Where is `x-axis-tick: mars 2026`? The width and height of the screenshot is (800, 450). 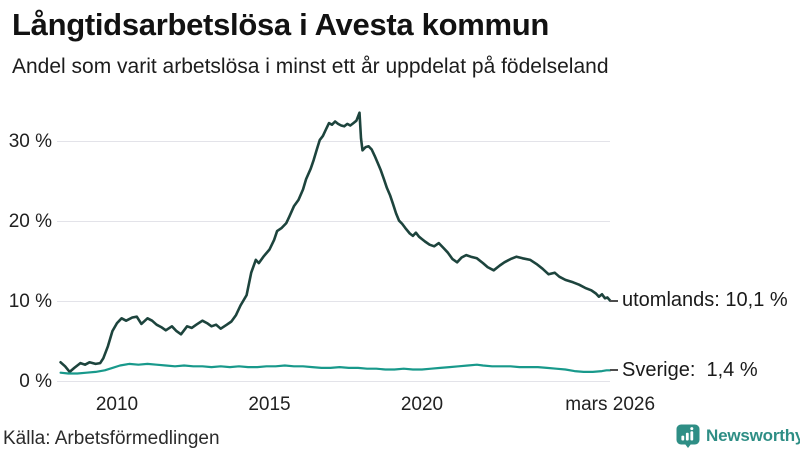
x-axis-tick: mars 2026 is located at coordinates (610, 404).